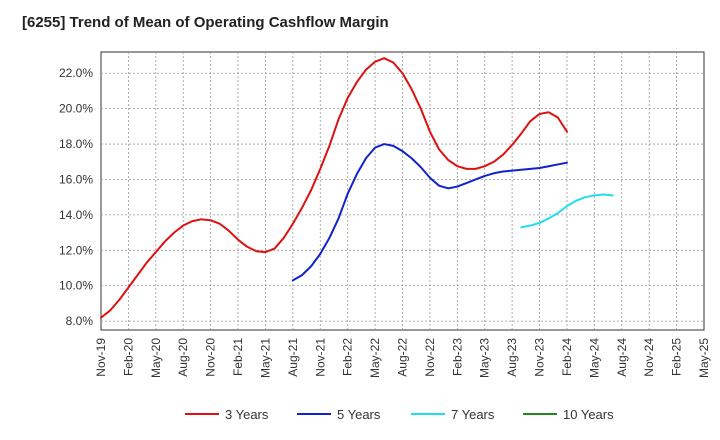 The width and height of the screenshot is (720, 440). What do you see at coordinates (156, 358) in the screenshot?
I see `x-tick-label: May-20` at bounding box center [156, 358].